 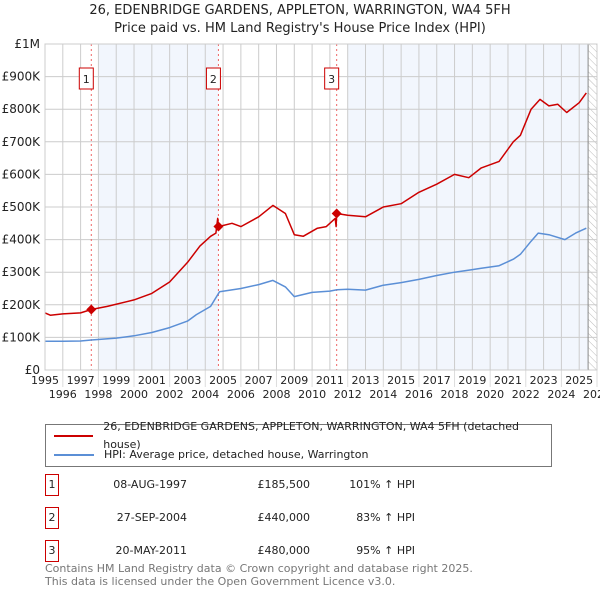 What do you see at coordinates (22, 174) in the screenshot?
I see `y-tick-label: £600K` at bounding box center [22, 174].